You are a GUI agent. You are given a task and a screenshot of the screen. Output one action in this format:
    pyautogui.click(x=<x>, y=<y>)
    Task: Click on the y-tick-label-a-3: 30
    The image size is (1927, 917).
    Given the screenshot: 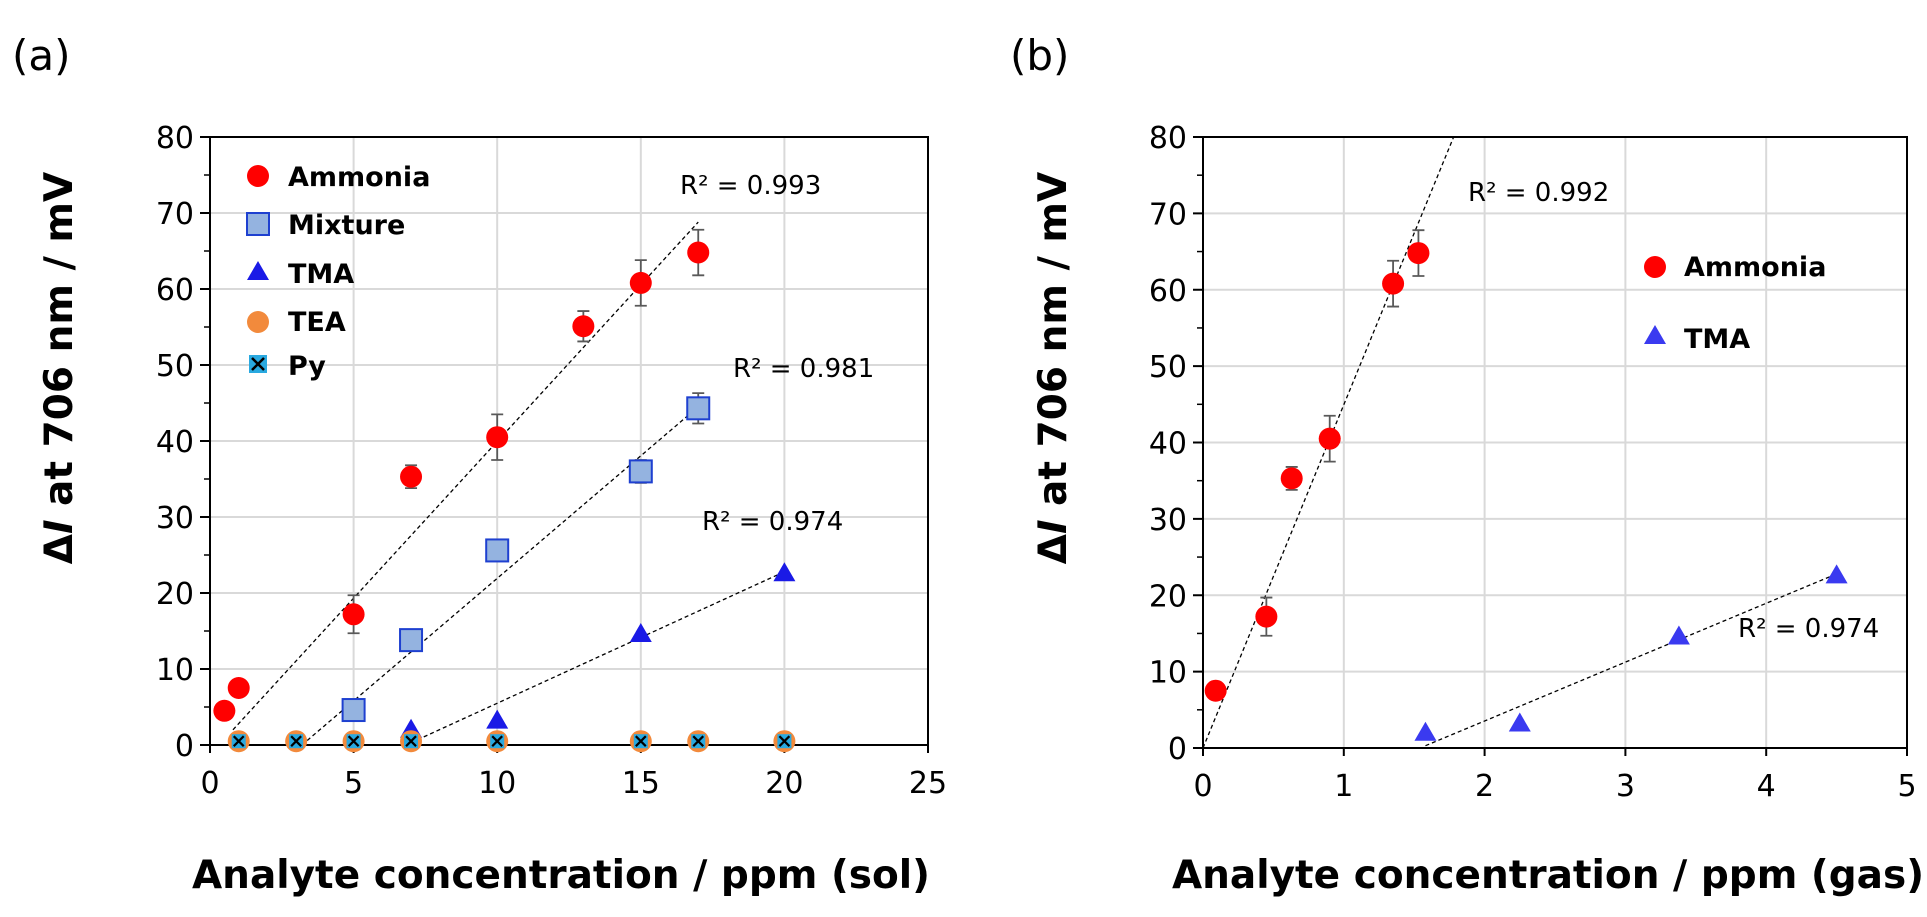 What is the action you would take?
    pyautogui.click(x=175, y=518)
    